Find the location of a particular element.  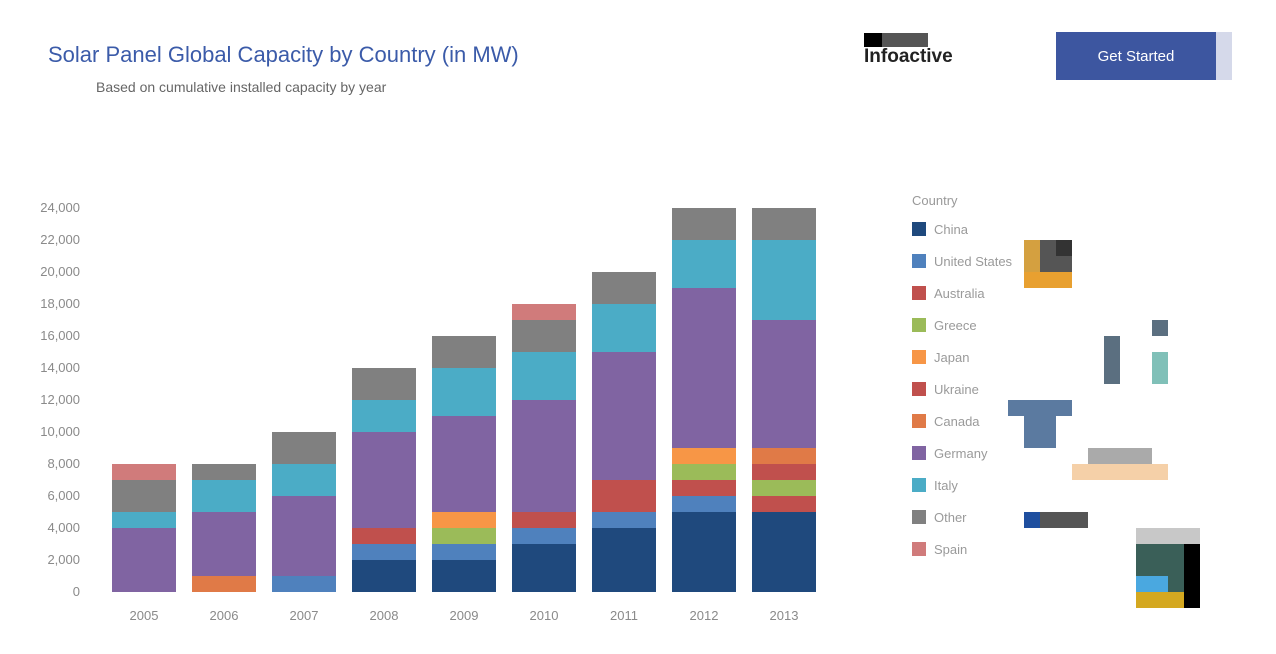

brand-logo: Infoactive is located at coordinates (908, 50).